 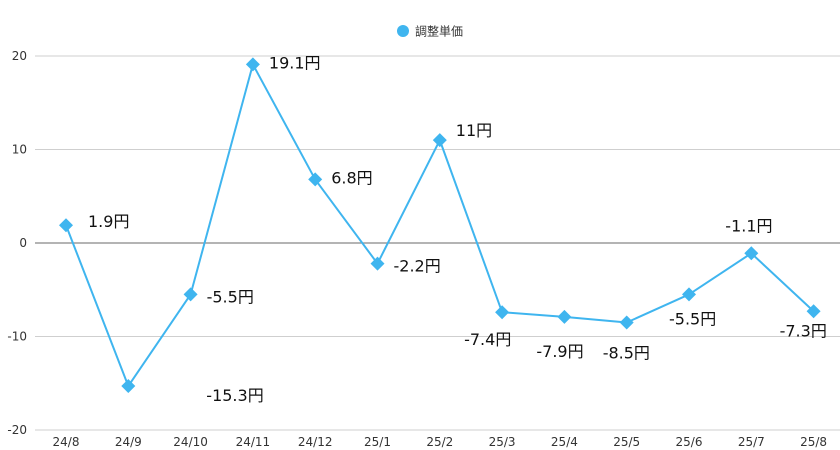 What do you see at coordinates (19, 56) in the screenshot?
I see `y-tick-label: 20` at bounding box center [19, 56].